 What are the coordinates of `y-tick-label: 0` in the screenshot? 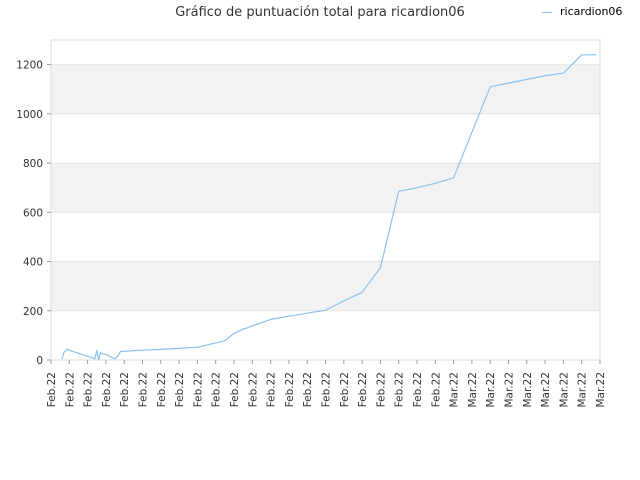 It's located at (39, 361).